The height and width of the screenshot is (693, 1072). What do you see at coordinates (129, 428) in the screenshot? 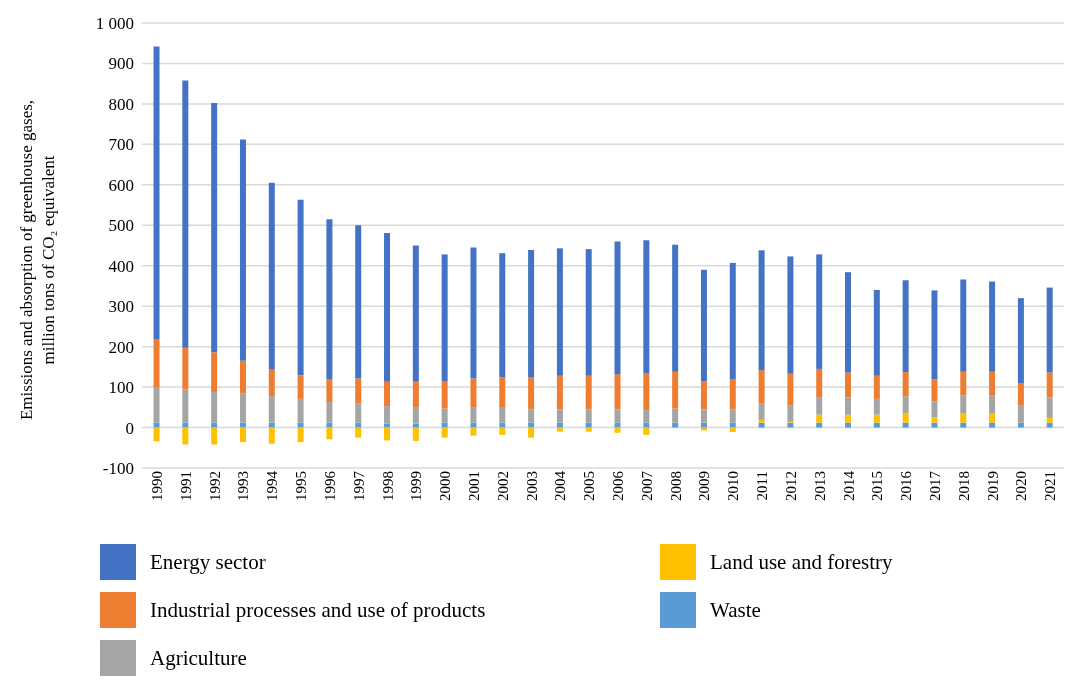
I see `y-tick-label: 0` at bounding box center [129, 428].